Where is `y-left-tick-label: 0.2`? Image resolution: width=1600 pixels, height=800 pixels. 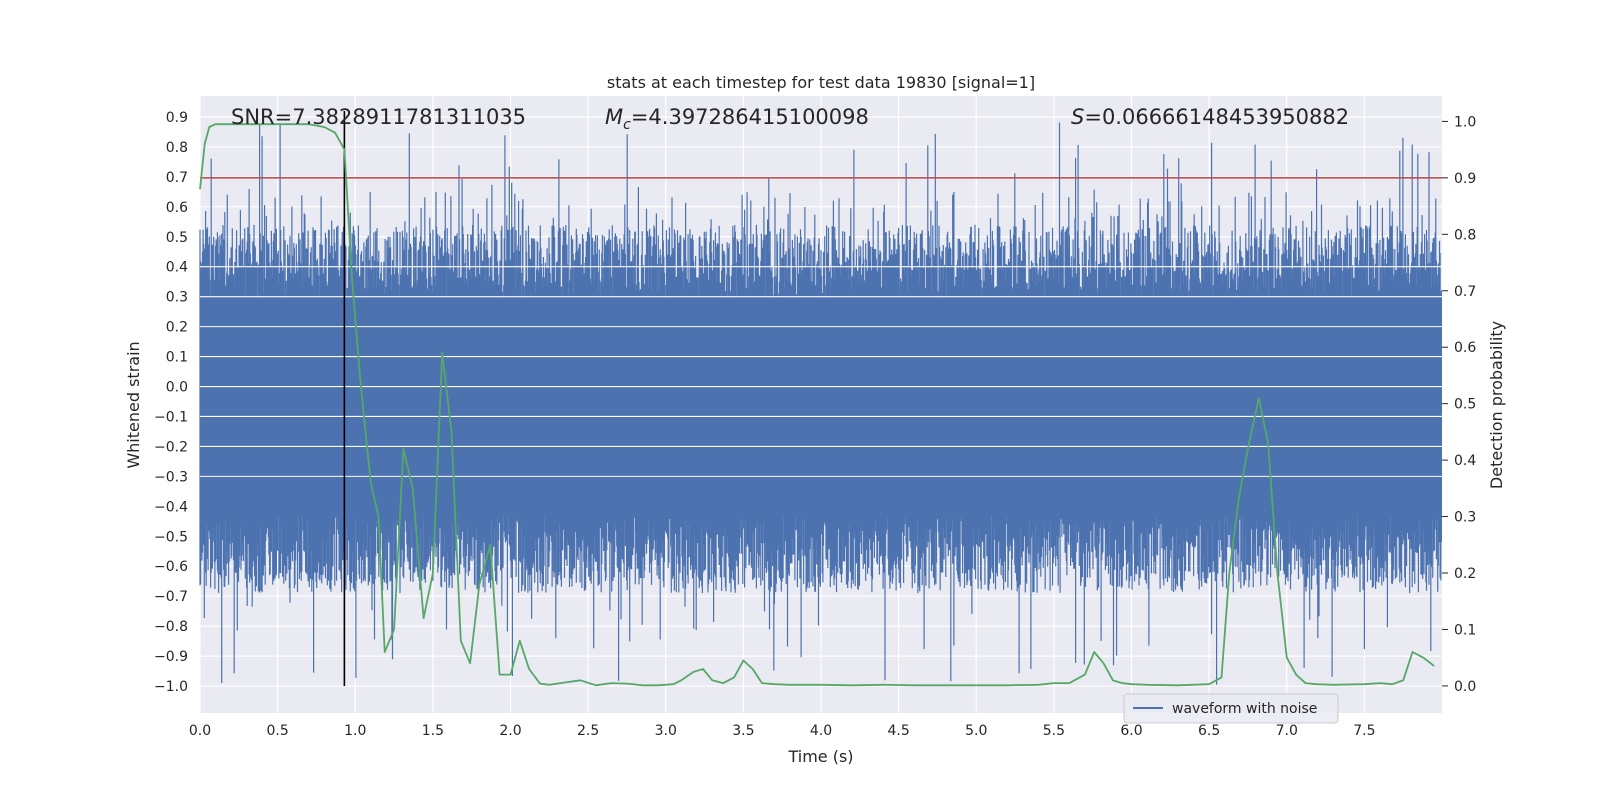
y-left-tick-label: 0.2 is located at coordinates (177, 328).